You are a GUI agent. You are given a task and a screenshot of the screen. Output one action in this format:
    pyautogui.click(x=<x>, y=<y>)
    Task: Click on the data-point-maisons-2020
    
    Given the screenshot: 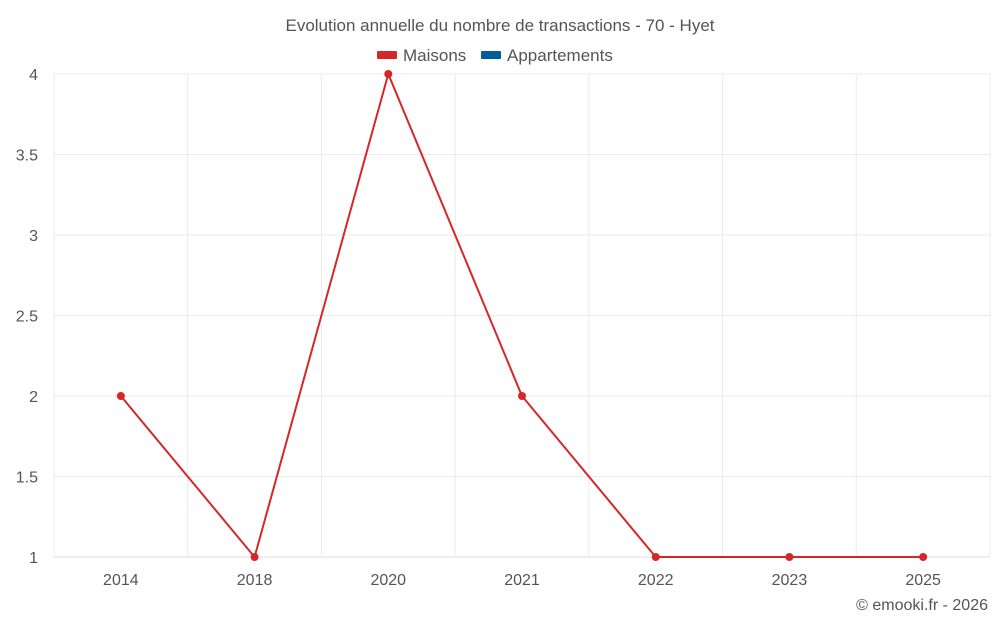 What is the action you would take?
    pyautogui.click(x=388, y=74)
    